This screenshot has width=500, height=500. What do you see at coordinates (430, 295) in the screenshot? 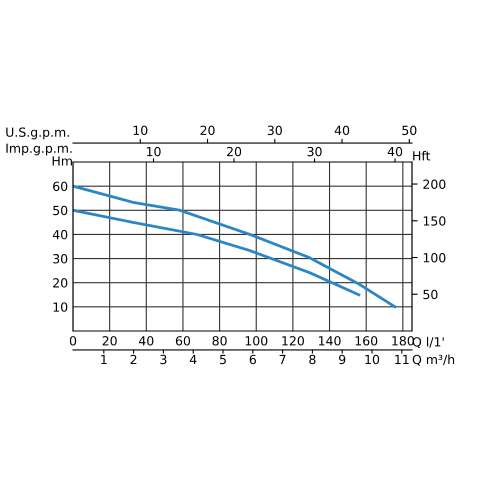
I see `y2-tick-label: 50` at bounding box center [430, 295].